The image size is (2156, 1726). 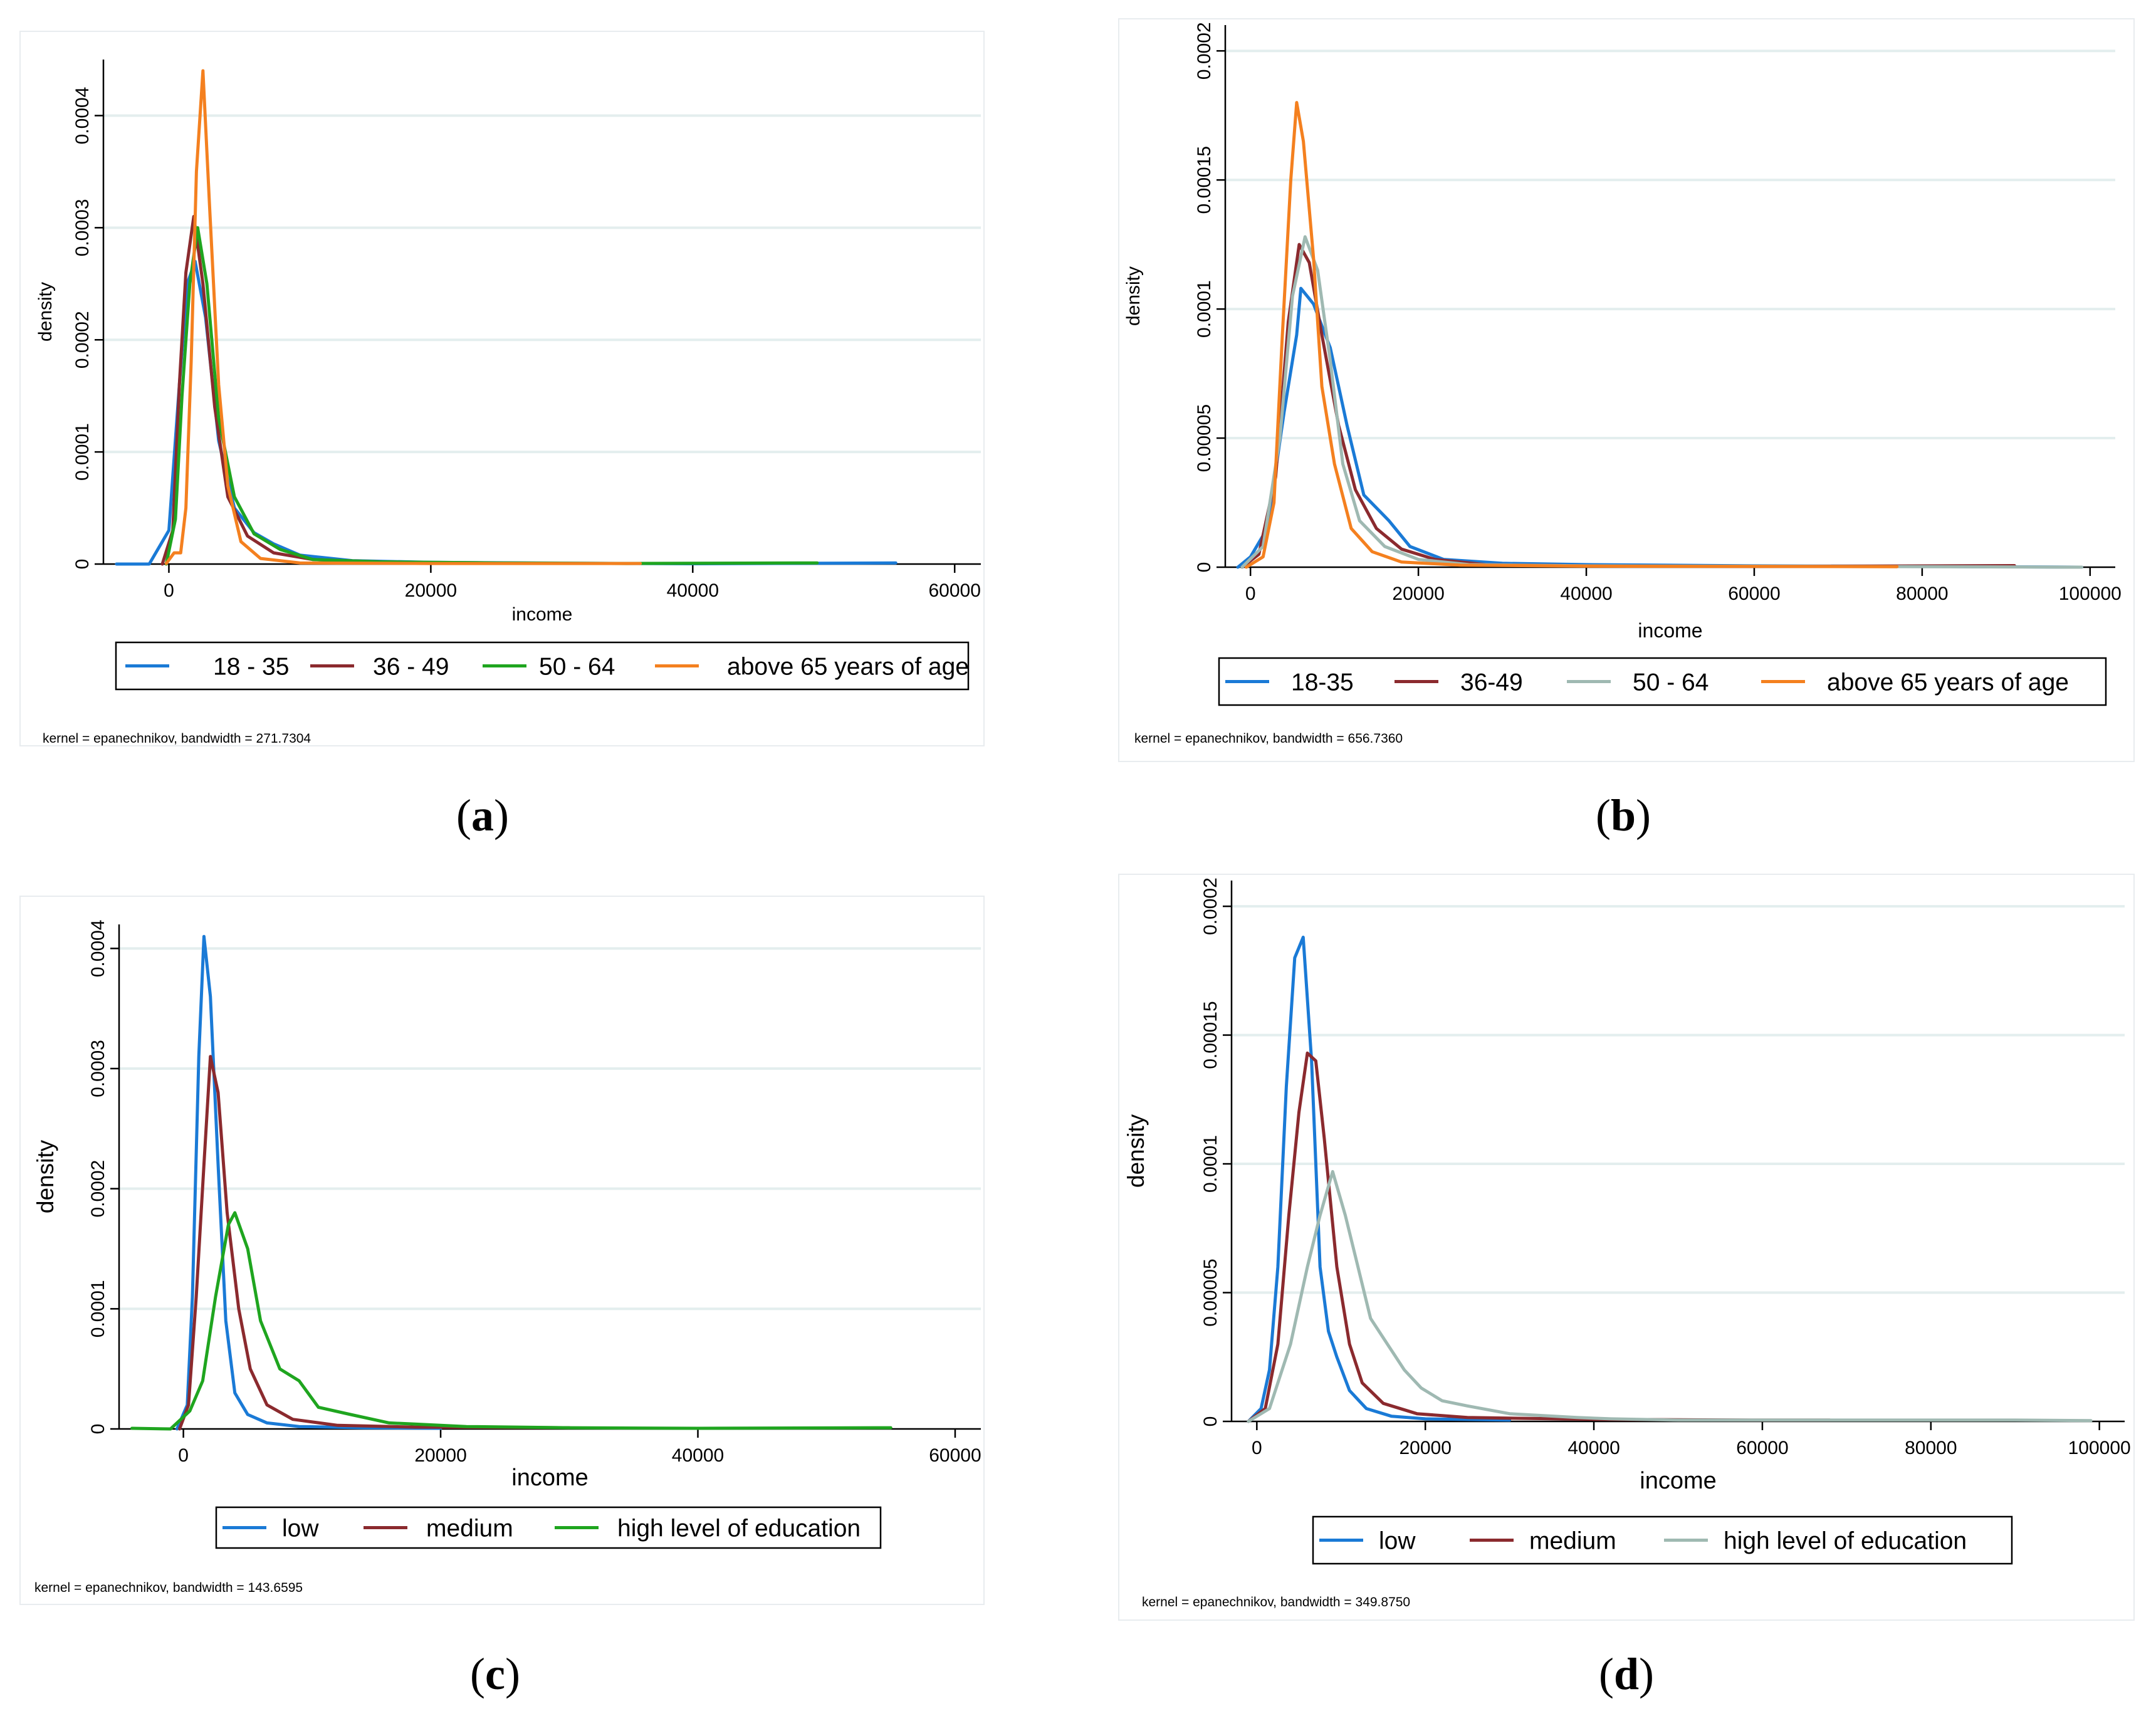 I want to click on panel-caption-letter: d, so click(x=1627, y=1674).